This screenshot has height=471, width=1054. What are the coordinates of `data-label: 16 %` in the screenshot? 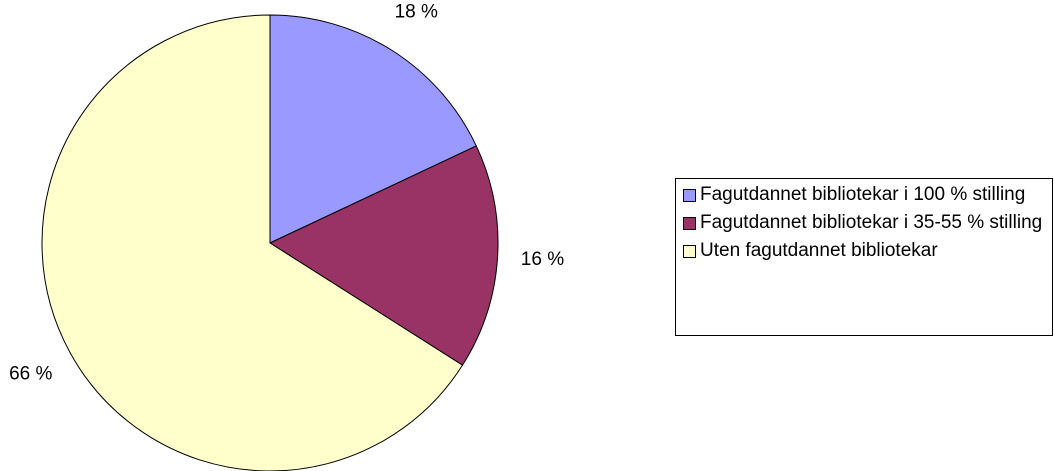 It's located at (542, 259).